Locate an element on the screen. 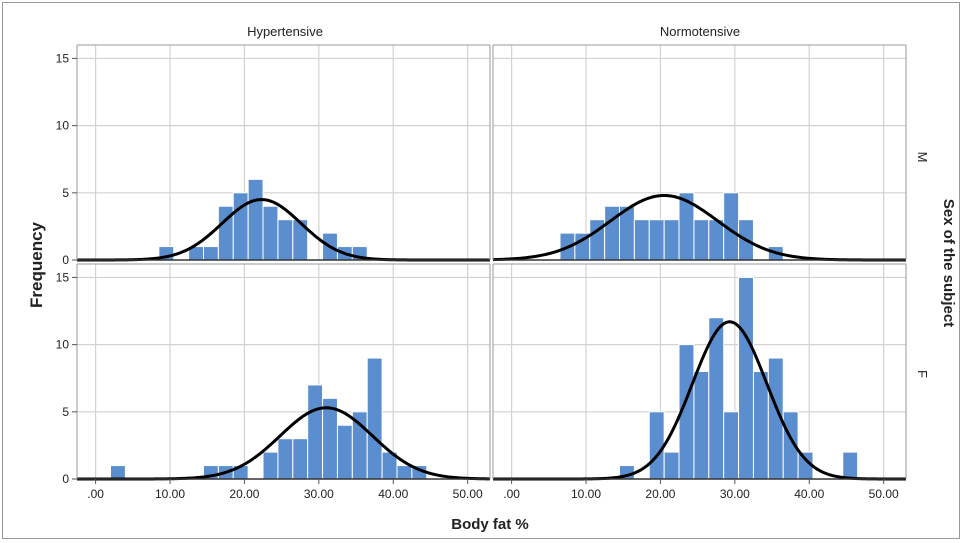 This screenshot has height=543, width=964. y-axis-title: Frequency is located at coordinates (36, 264).